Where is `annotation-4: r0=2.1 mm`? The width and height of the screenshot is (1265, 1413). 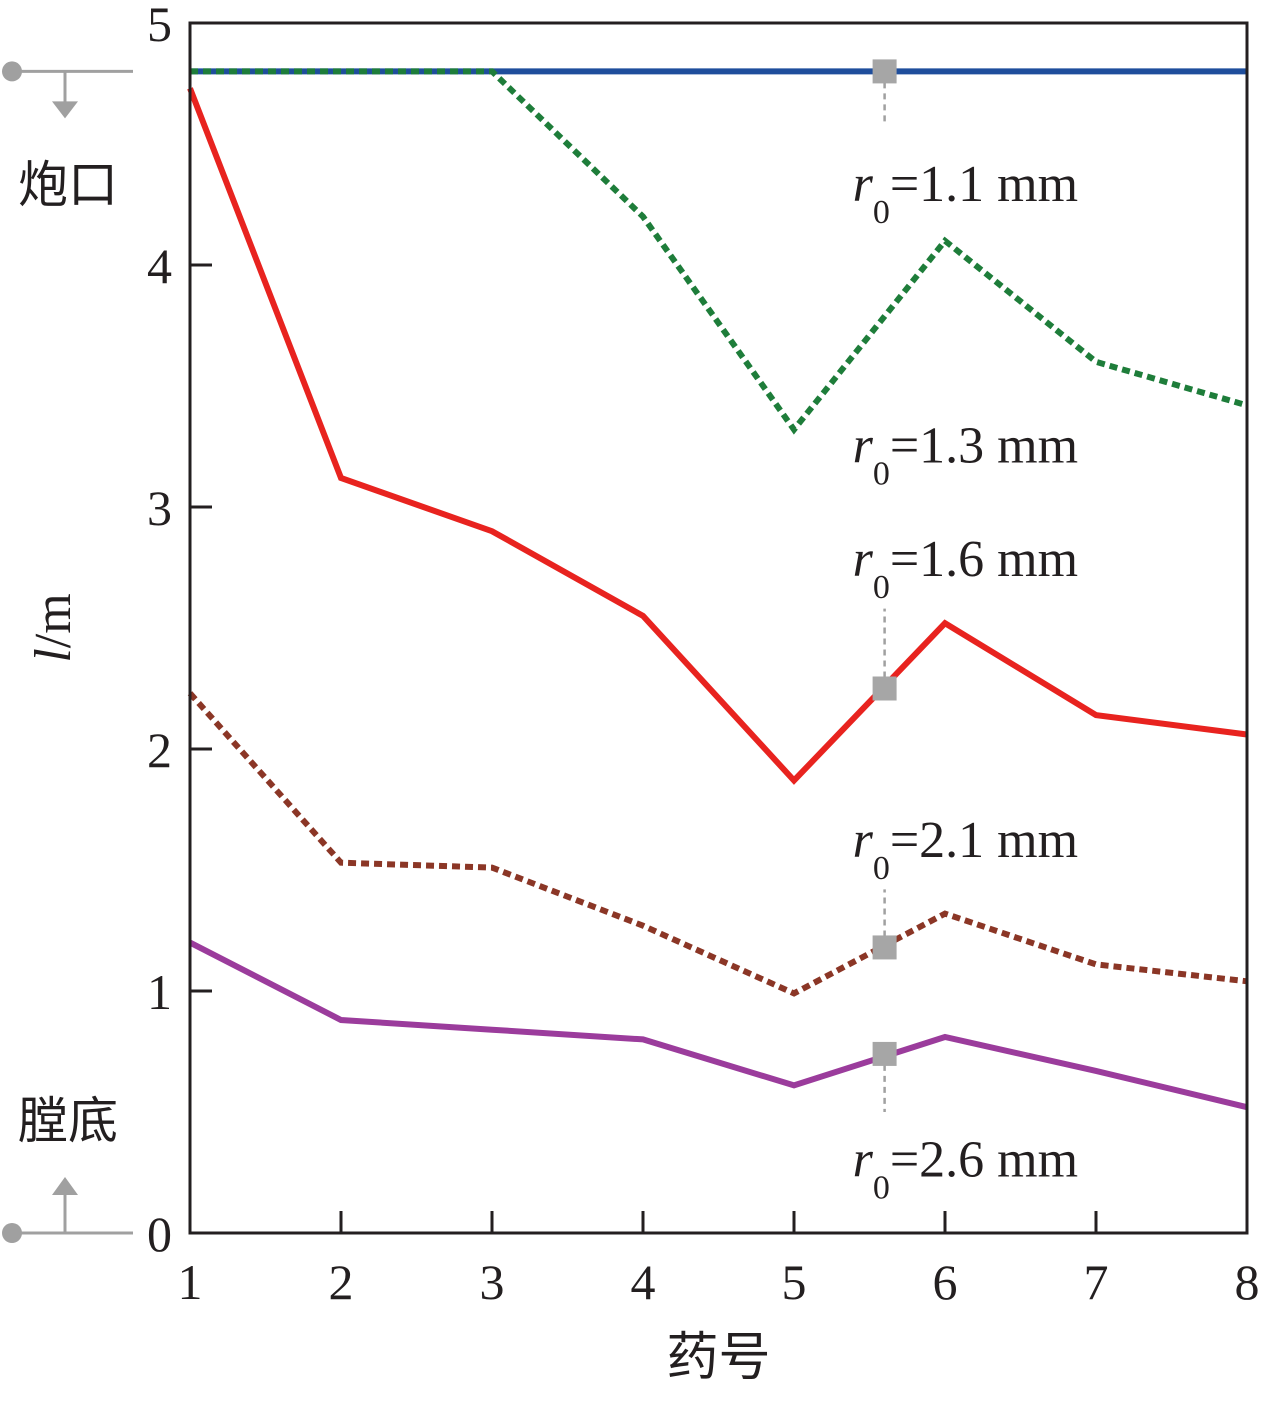
annotation-4: r0=2.1 mm is located at coordinates (965, 886).